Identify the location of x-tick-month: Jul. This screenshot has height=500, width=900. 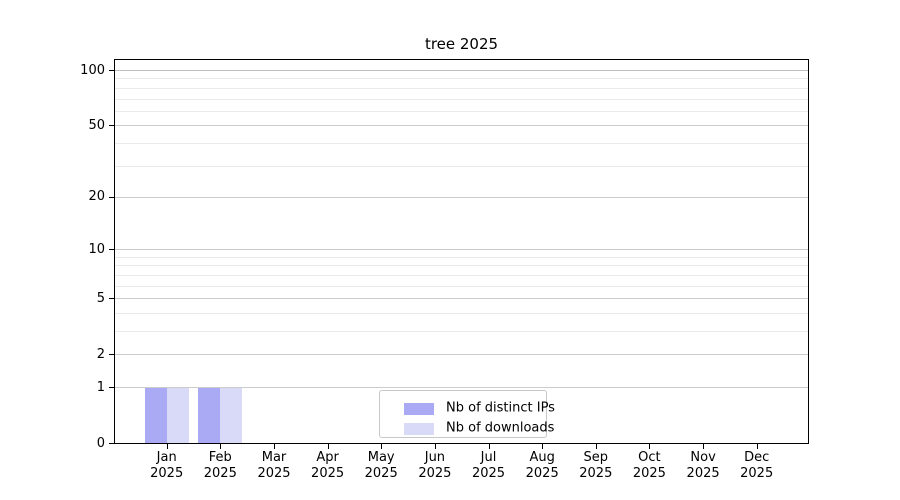
(488, 457).